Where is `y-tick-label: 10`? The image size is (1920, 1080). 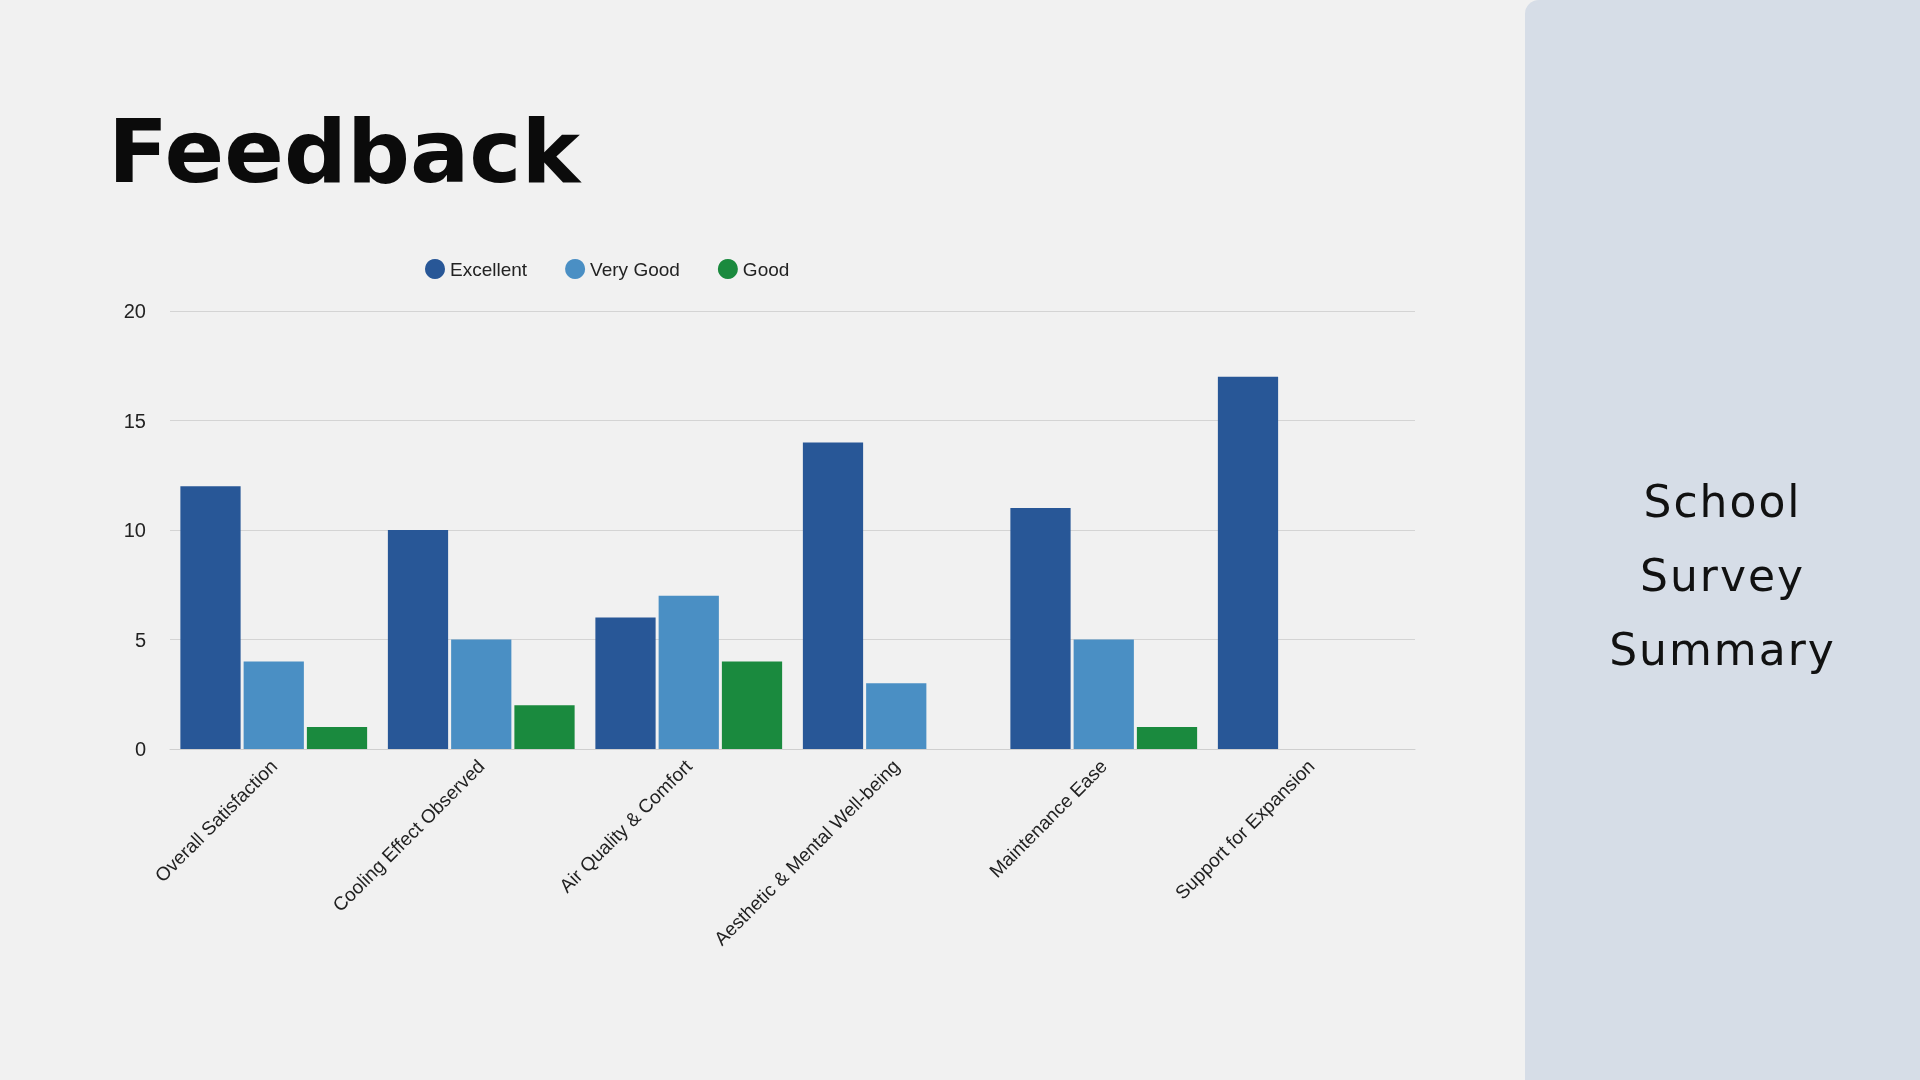 y-tick-label: 10 is located at coordinates (134, 530).